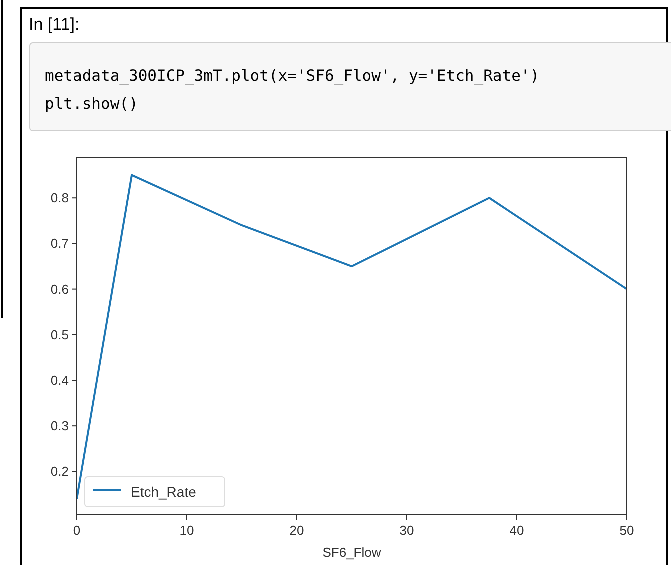  I want to click on y-tick-label: 0.2, so click(59, 472).